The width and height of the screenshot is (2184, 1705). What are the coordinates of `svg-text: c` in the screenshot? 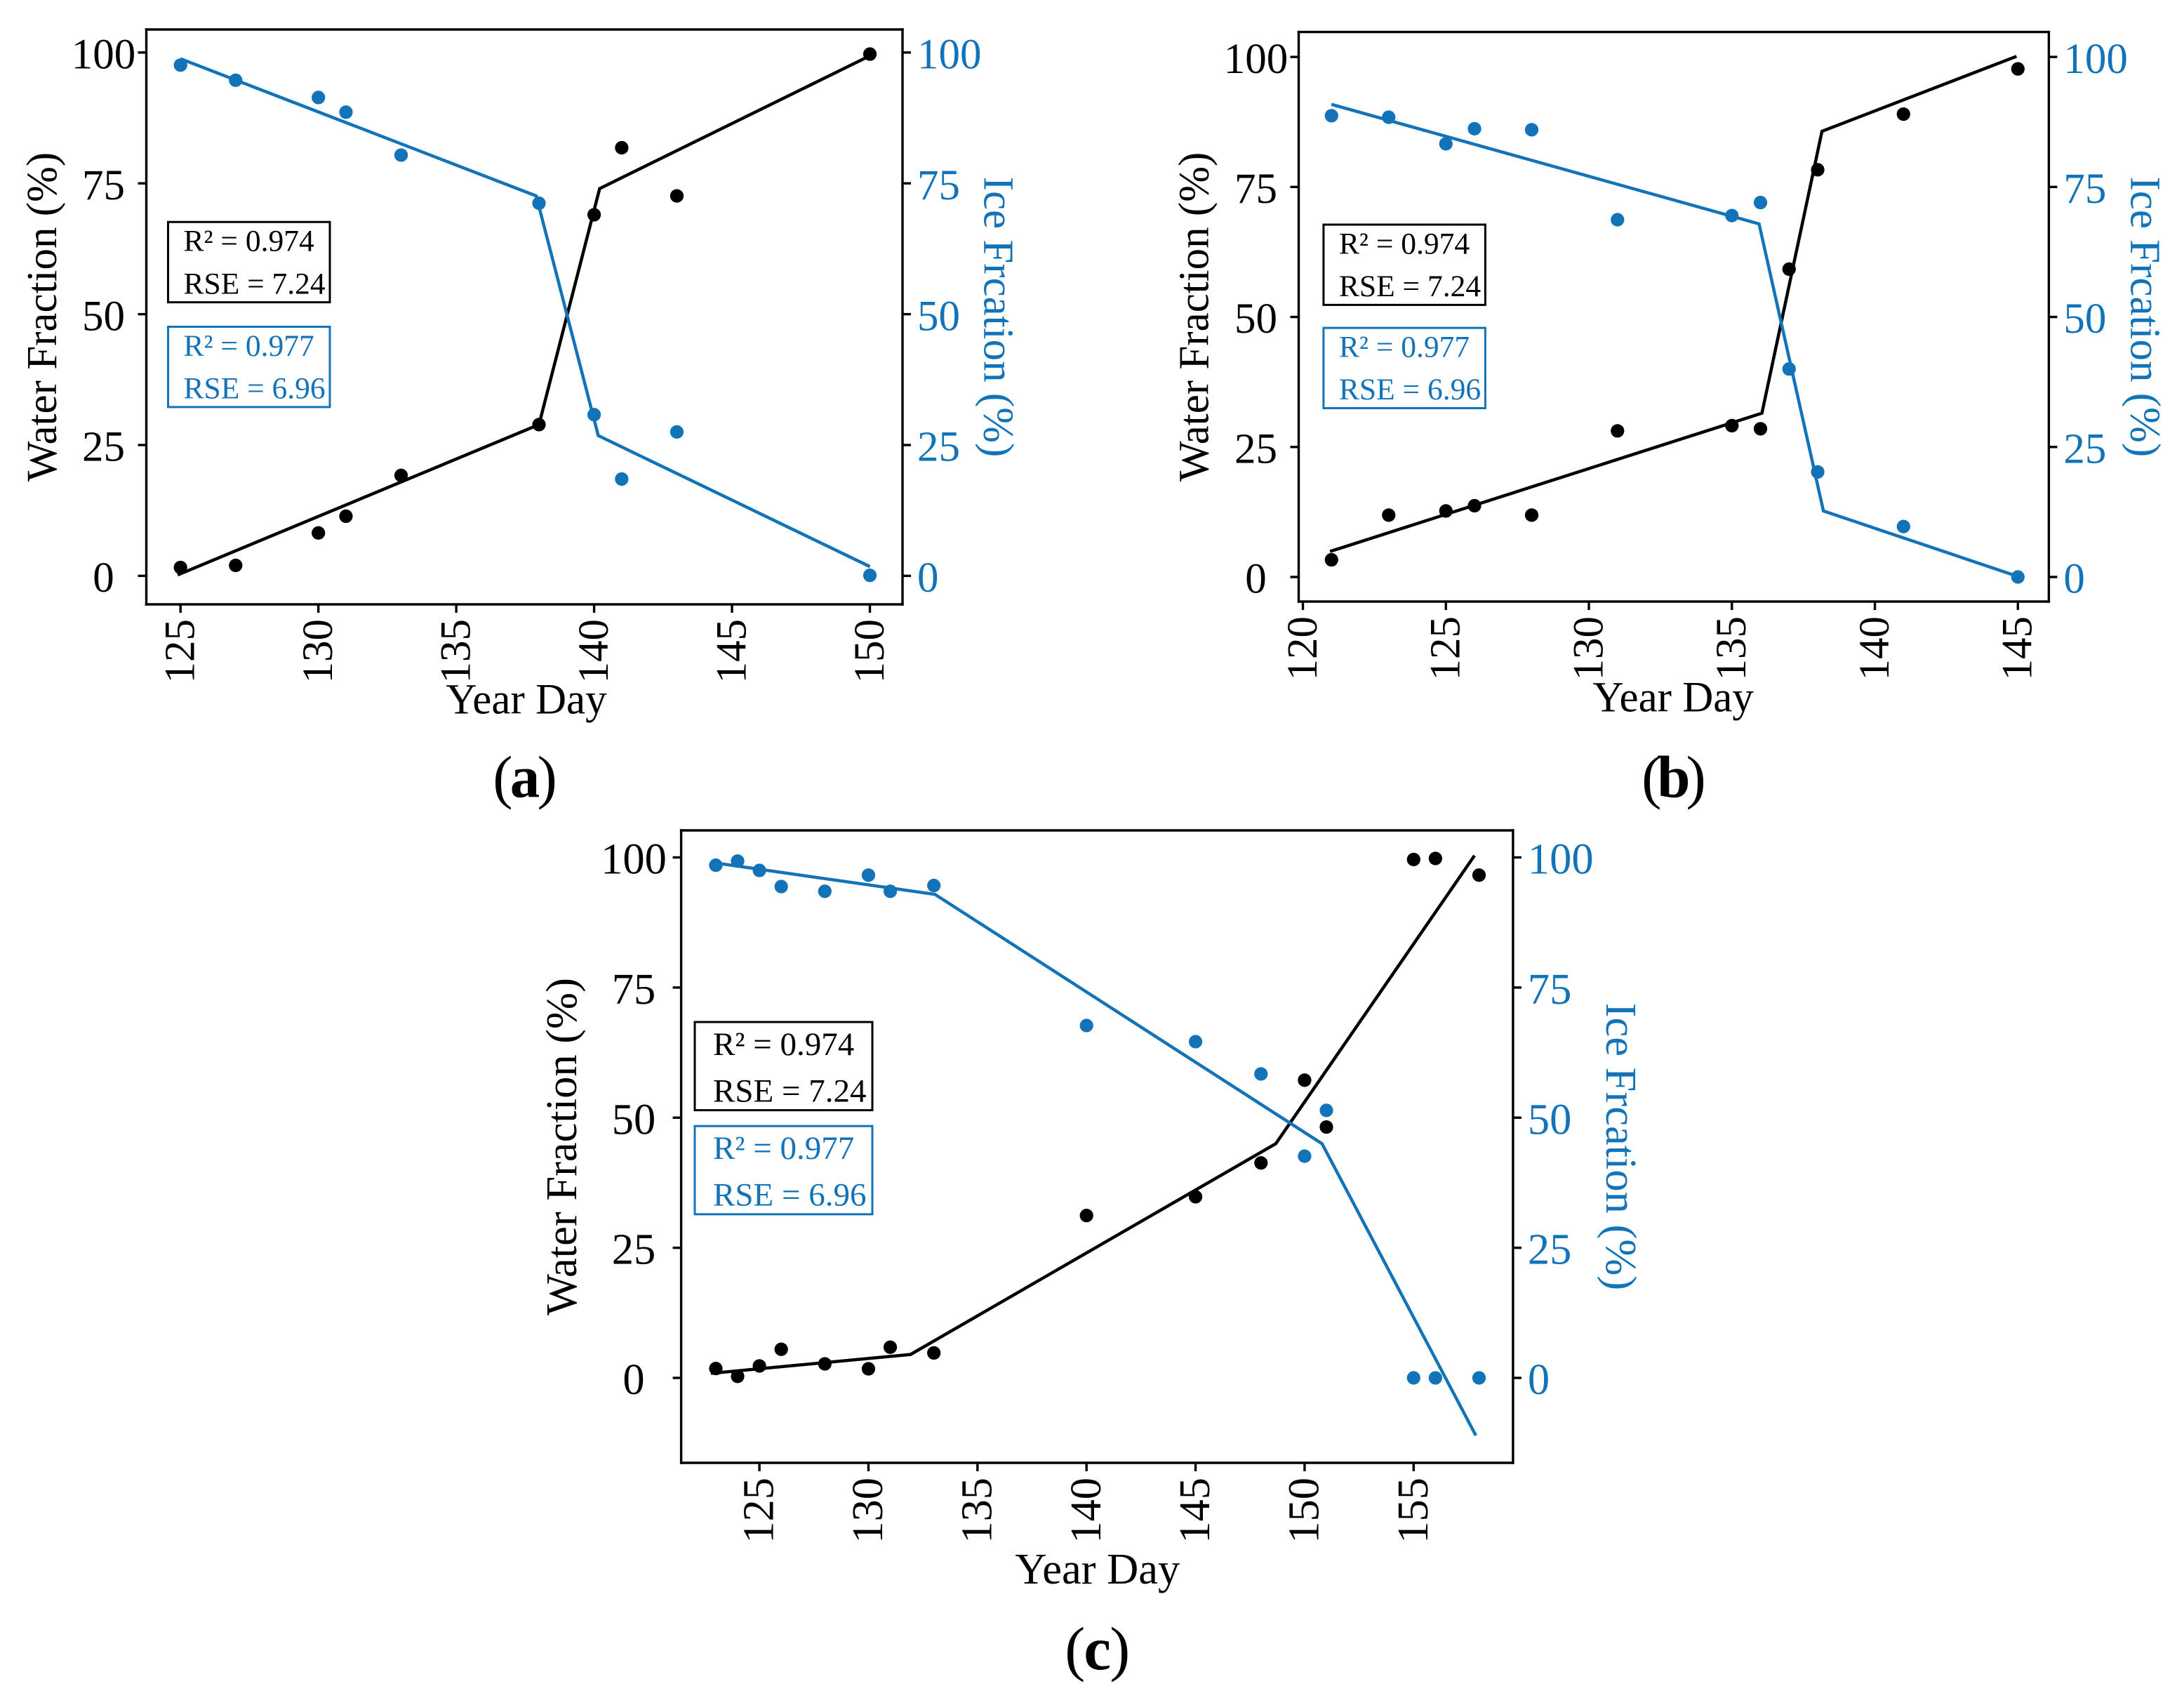 It's located at (1098, 1648).